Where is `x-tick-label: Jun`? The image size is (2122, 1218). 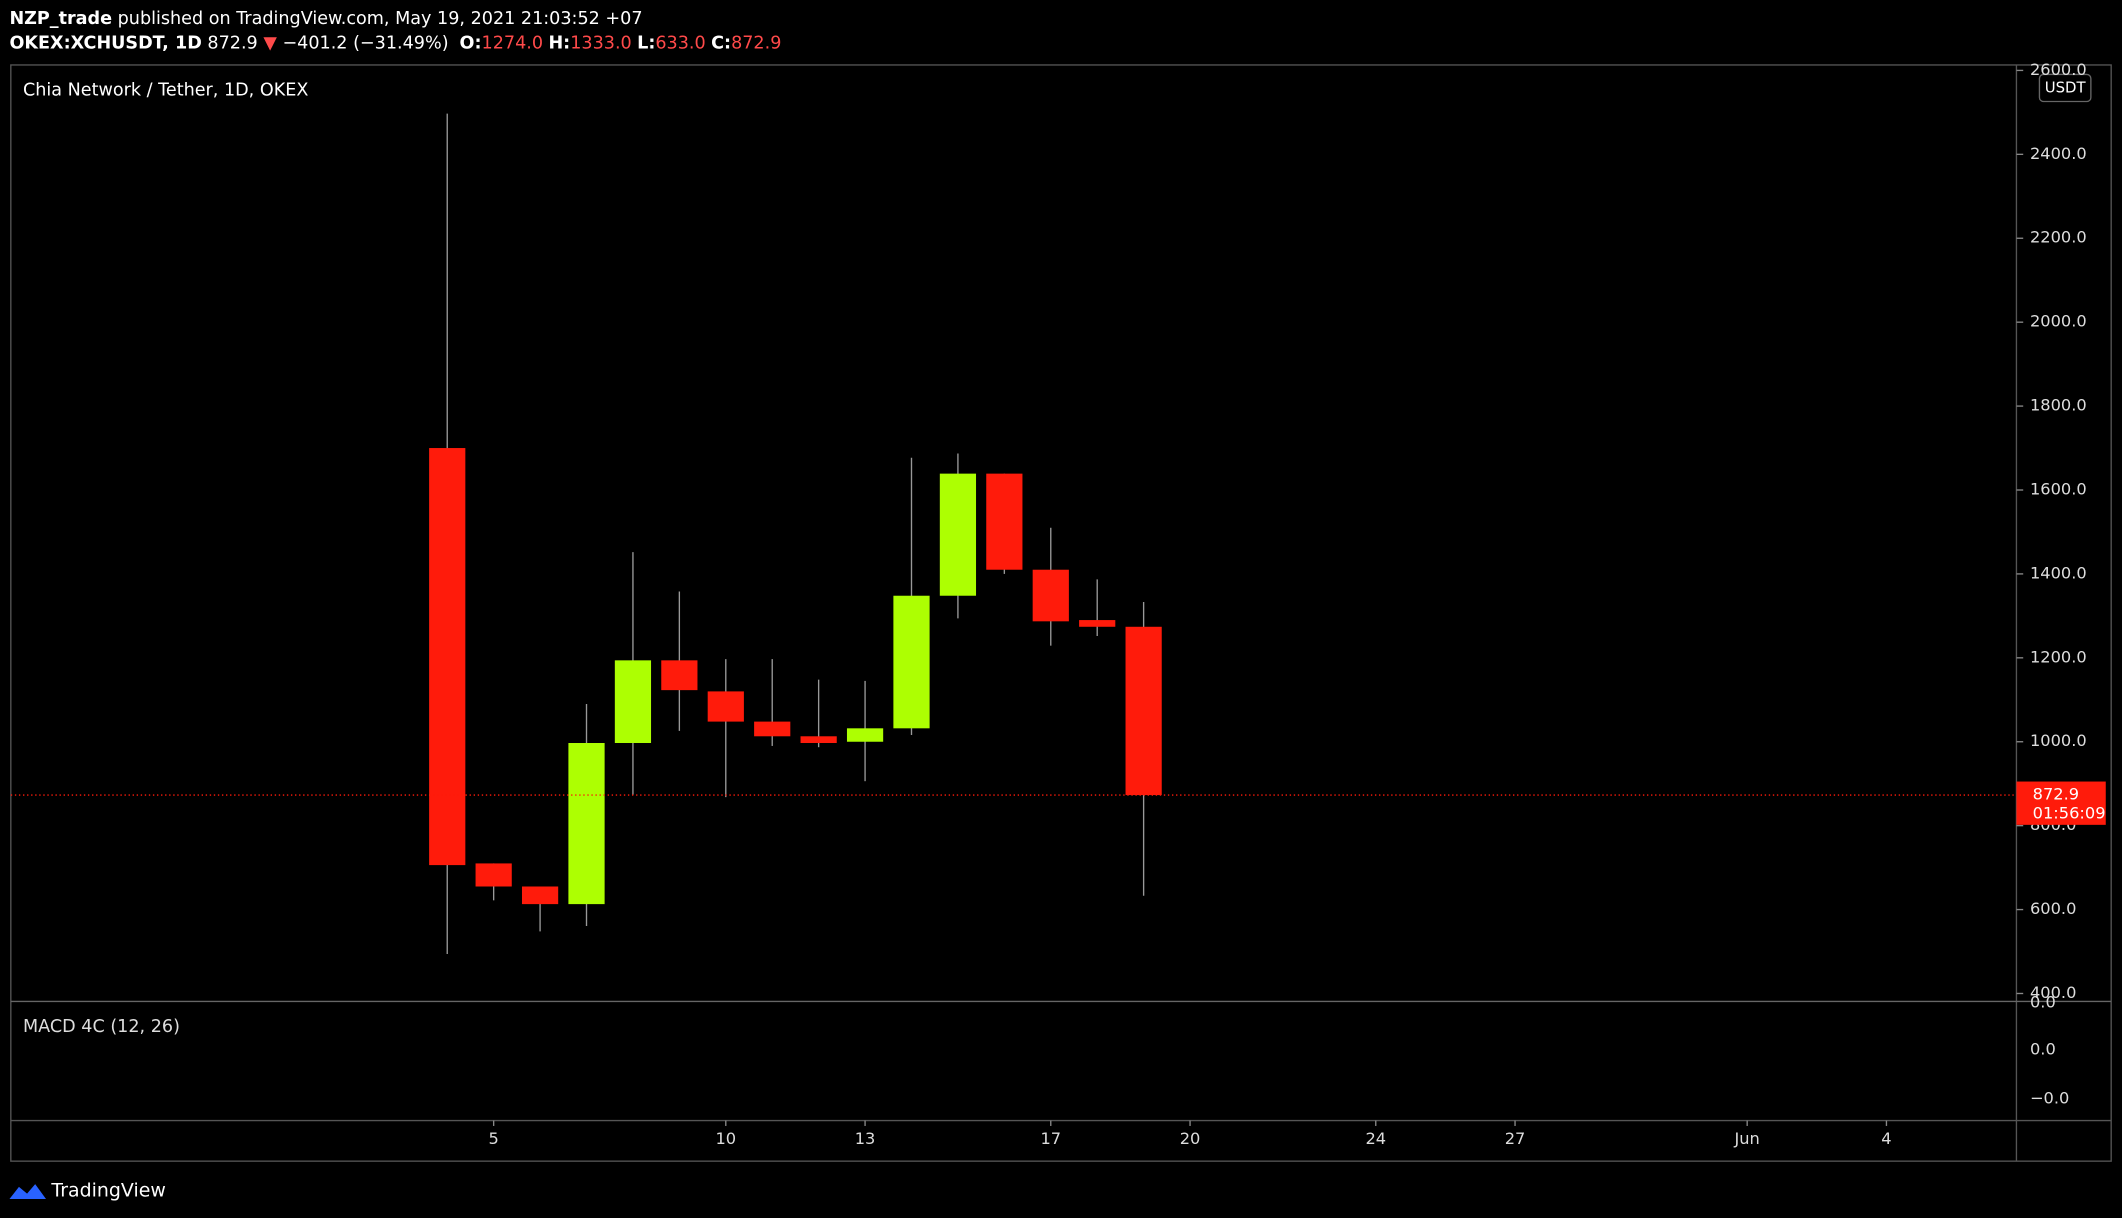 x-tick-label: Jun is located at coordinates (1746, 1138).